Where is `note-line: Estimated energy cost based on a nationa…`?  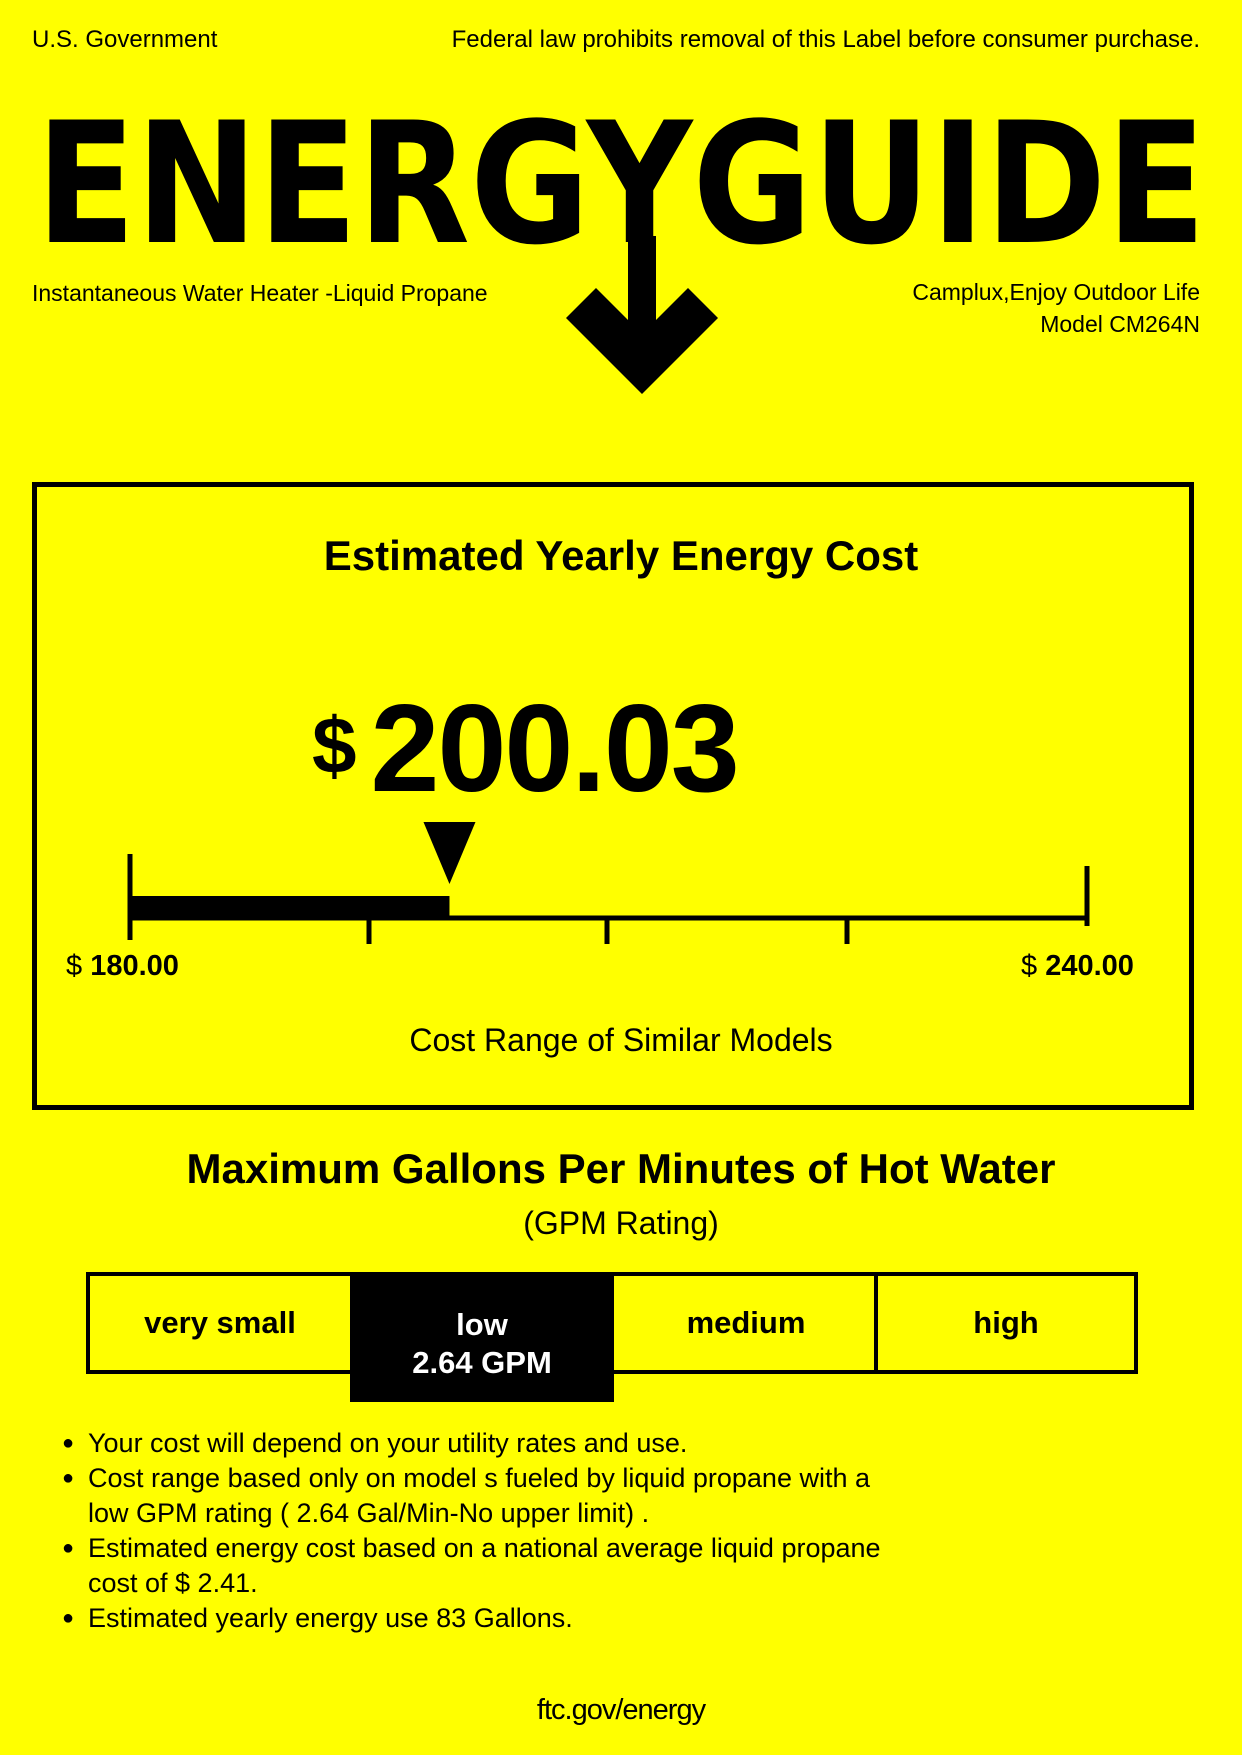
note-line: Estimated energy cost based on a nationa… is located at coordinates (484, 1548).